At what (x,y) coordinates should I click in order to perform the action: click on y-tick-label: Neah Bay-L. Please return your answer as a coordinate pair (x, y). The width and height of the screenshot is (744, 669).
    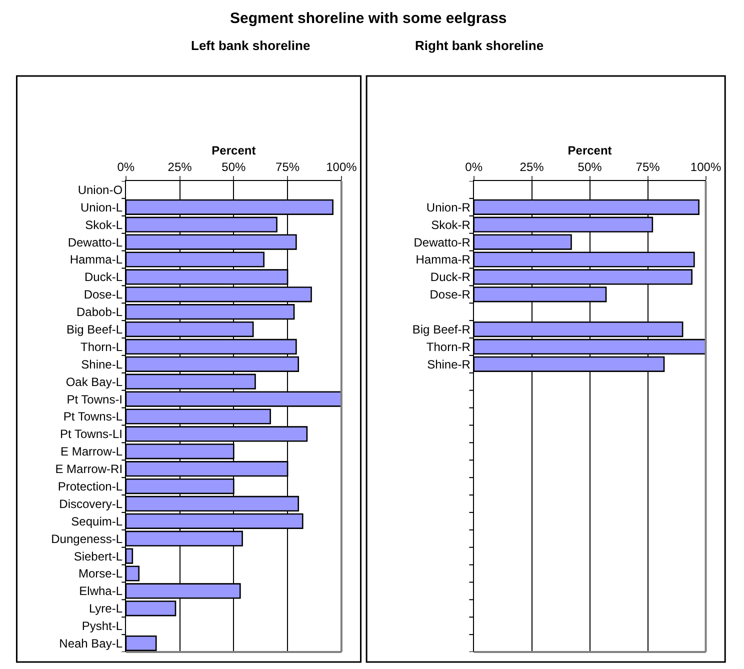
    Looking at the image, I should click on (91, 643).